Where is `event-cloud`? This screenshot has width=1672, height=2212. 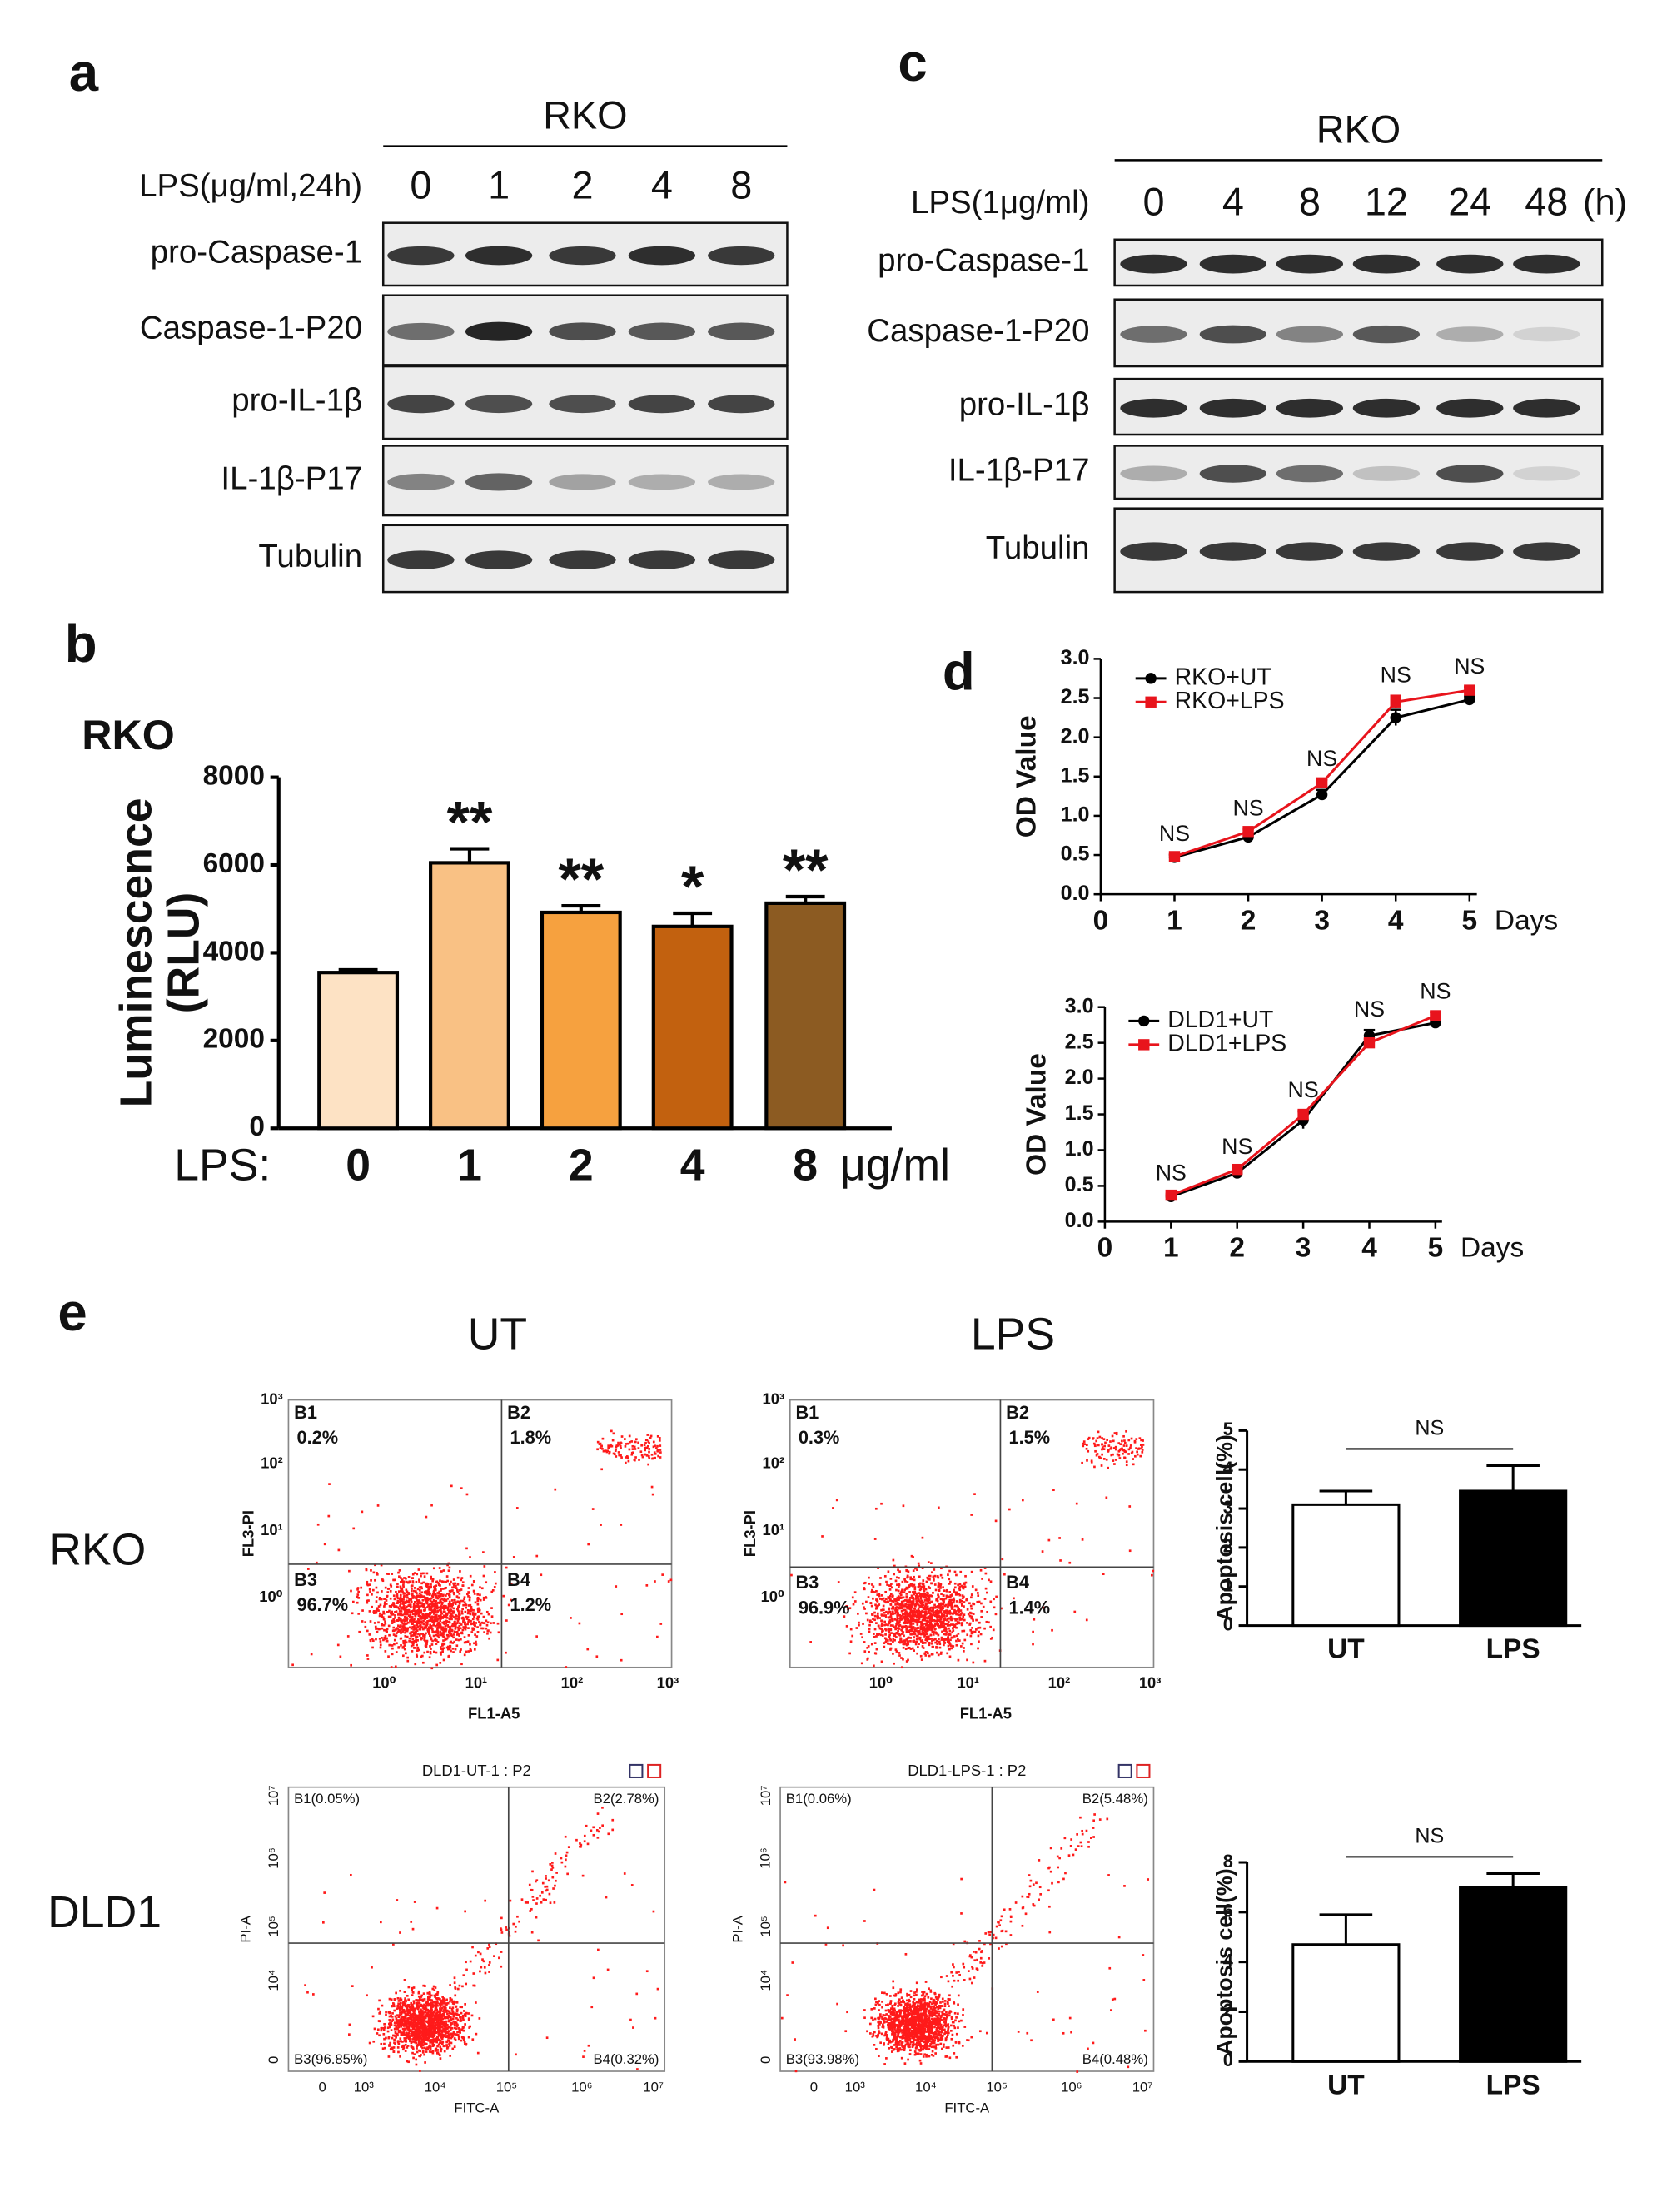
event-cloud is located at coordinates (482, 1549).